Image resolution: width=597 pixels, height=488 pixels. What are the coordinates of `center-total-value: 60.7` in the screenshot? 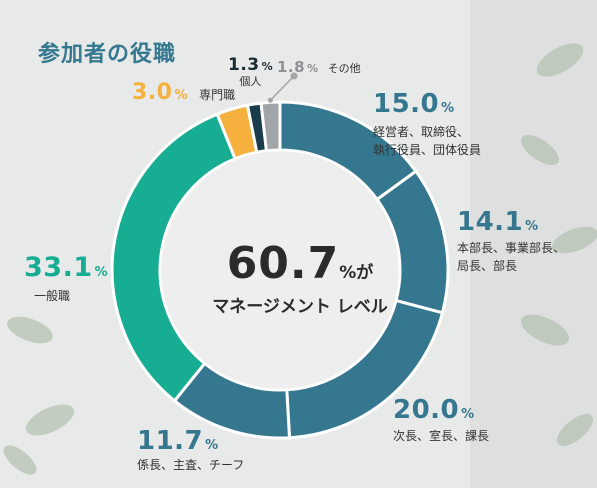 It's located at (283, 263).